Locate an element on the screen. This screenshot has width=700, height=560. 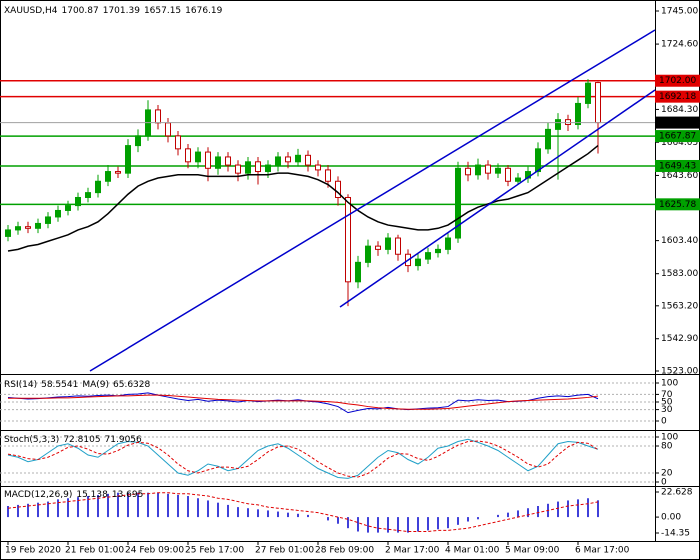
rsi-value: 58.5541 is located at coordinates (59, 385).